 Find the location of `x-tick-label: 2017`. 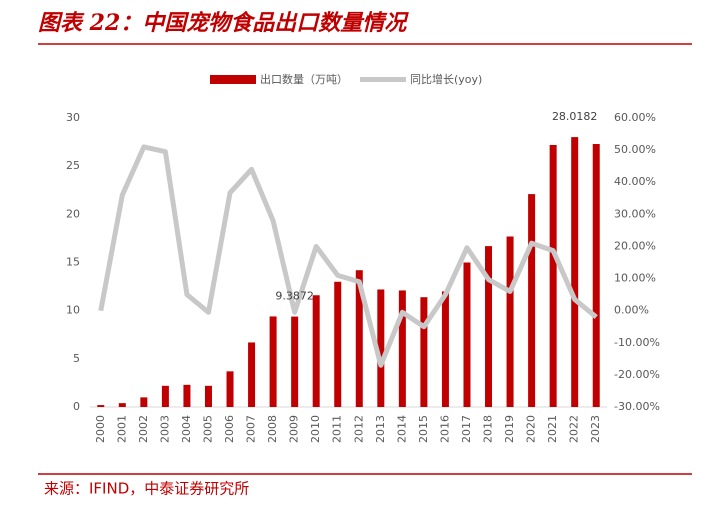

x-tick-label: 2017 is located at coordinates (466, 429).